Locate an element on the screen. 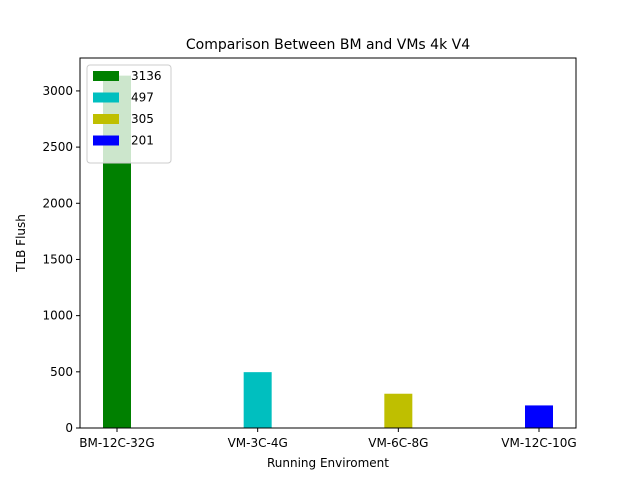 Image resolution: width=640 pixels, height=480 pixels. legend: 3136 497 305 201 is located at coordinates (129, 114).